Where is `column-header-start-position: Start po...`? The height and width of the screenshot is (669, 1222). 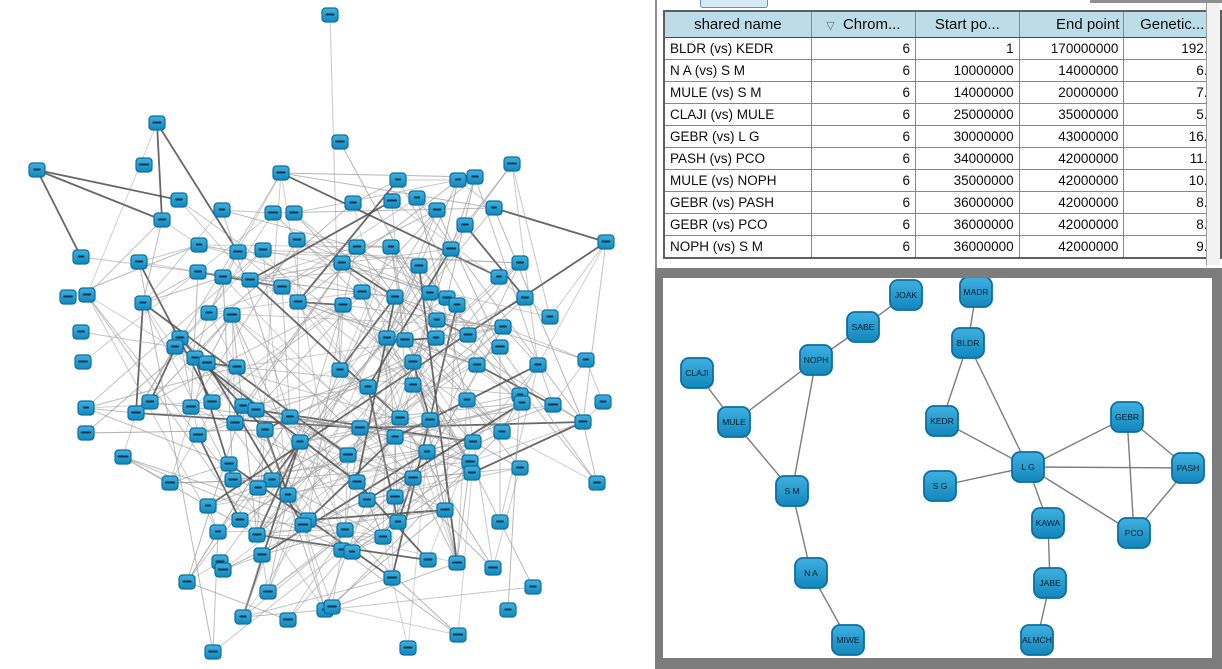
column-header-start-position: Start po... is located at coordinates (967, 24).